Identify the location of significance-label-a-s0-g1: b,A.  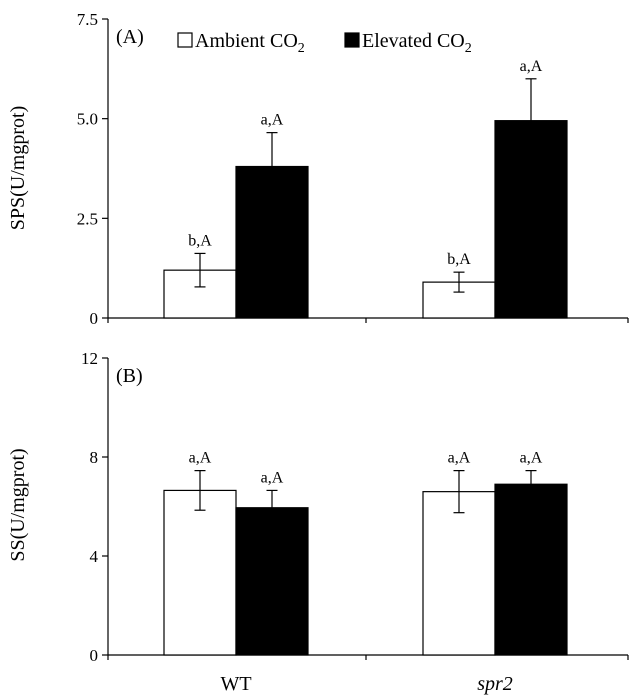
(459, 259).